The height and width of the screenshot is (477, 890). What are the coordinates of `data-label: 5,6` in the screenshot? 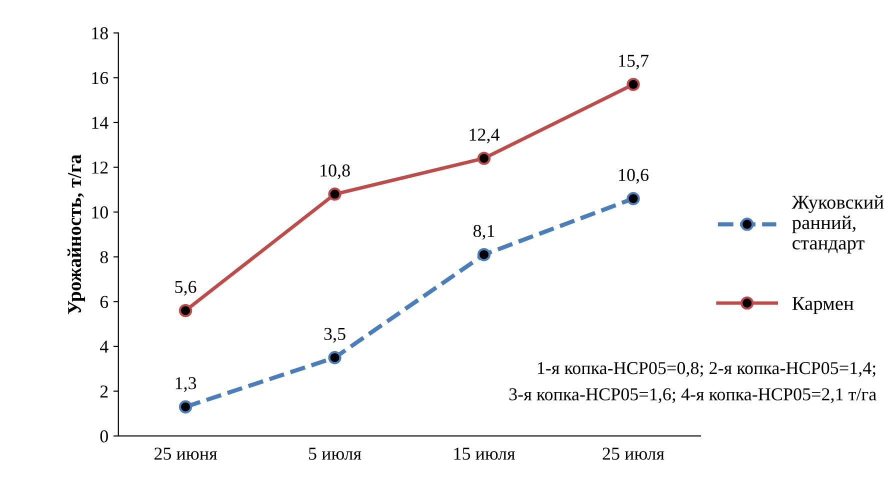 It's located at (185, 288).